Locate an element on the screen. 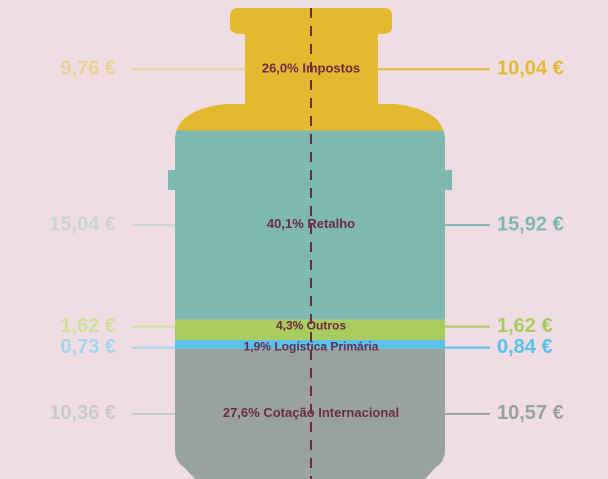  percent: 4,3% is located at coordinates (290, 326).